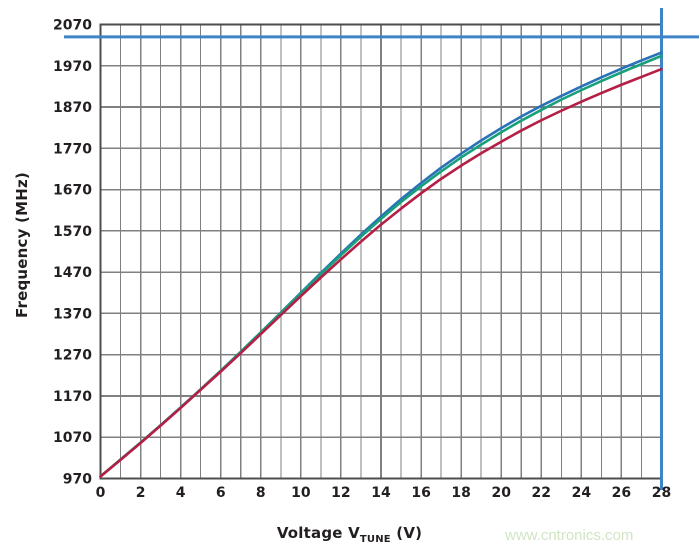 This screenshot has height=560, width=699. Describe the element at coordinates (72, 149) in the screenshot. I see `y-tick-label: 1770` at that location.